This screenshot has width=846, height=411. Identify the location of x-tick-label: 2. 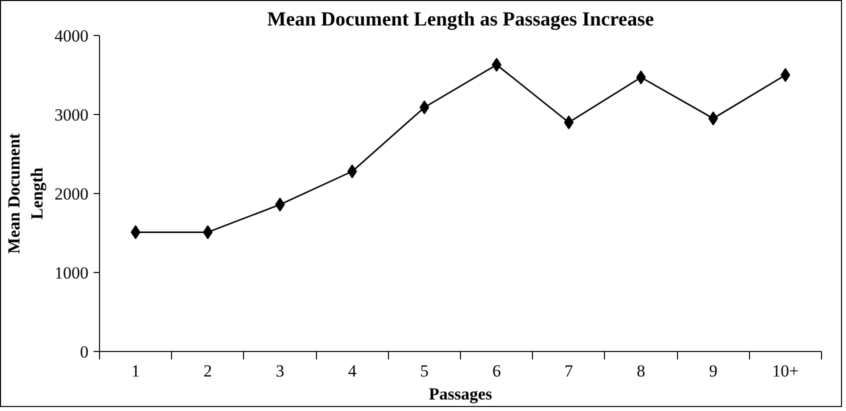
(208, 371).